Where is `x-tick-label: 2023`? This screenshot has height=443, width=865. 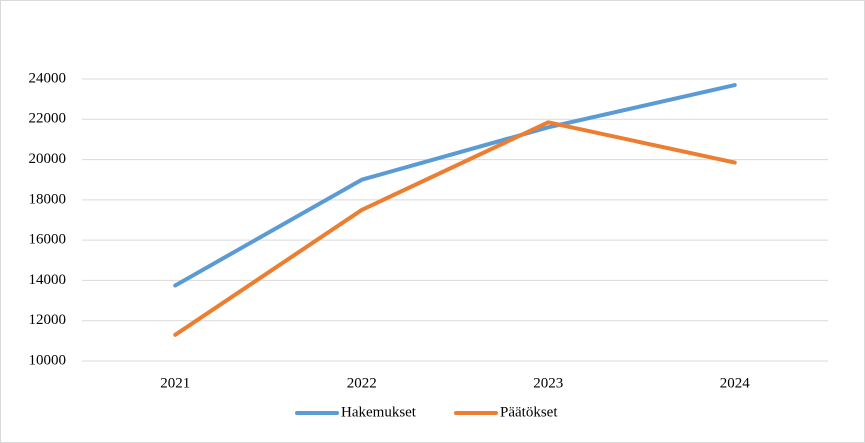 x-tick-label: 2023 is located at coordinates (548, 383).